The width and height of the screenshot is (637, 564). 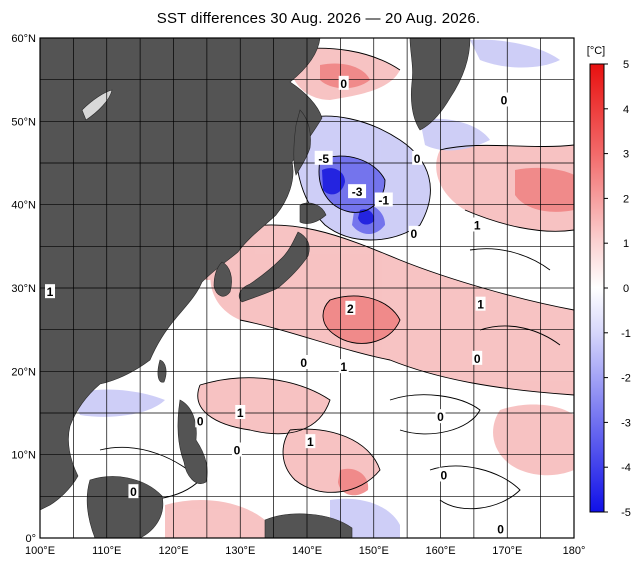 I want to click on longitude-label: 100°E, so click(x=40, y=551).